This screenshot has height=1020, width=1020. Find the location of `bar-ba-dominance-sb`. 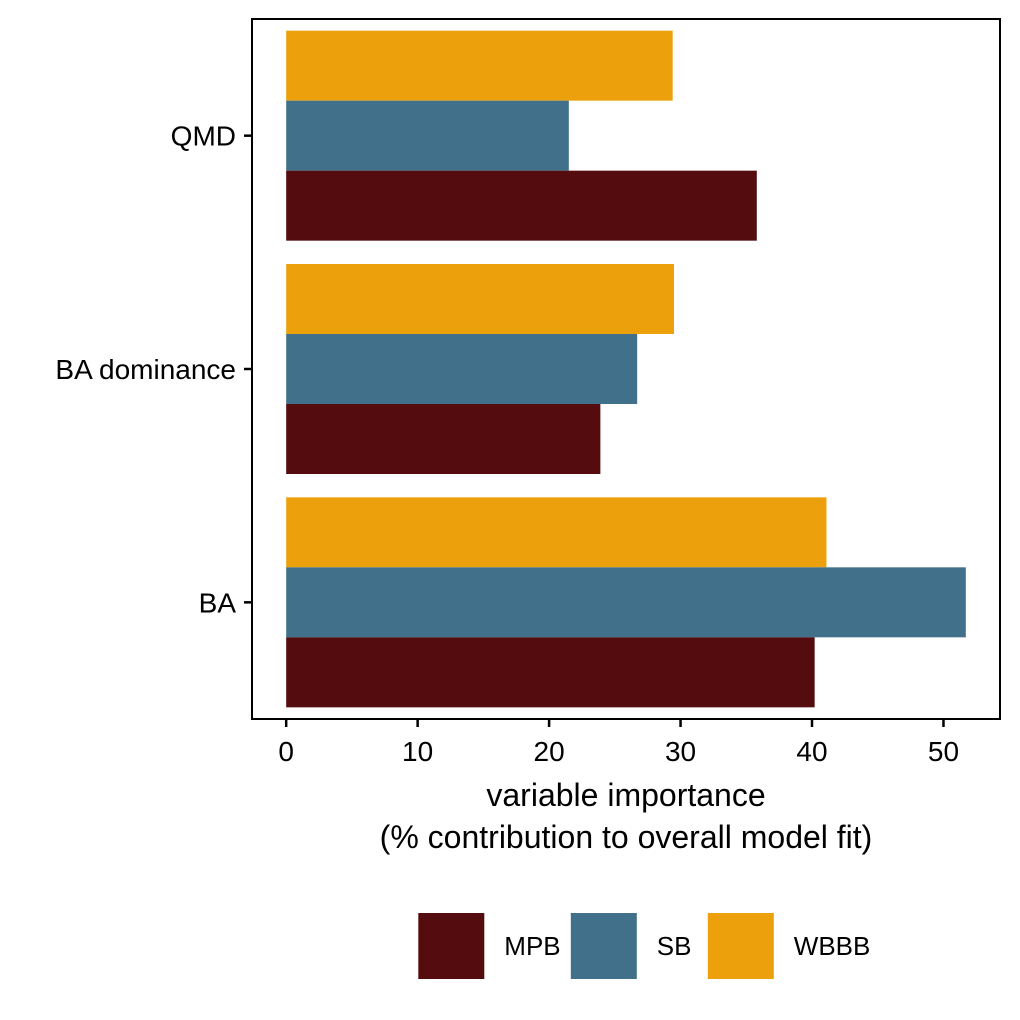

bar-ba-dominance-sb is located at coordinates (462, 369).